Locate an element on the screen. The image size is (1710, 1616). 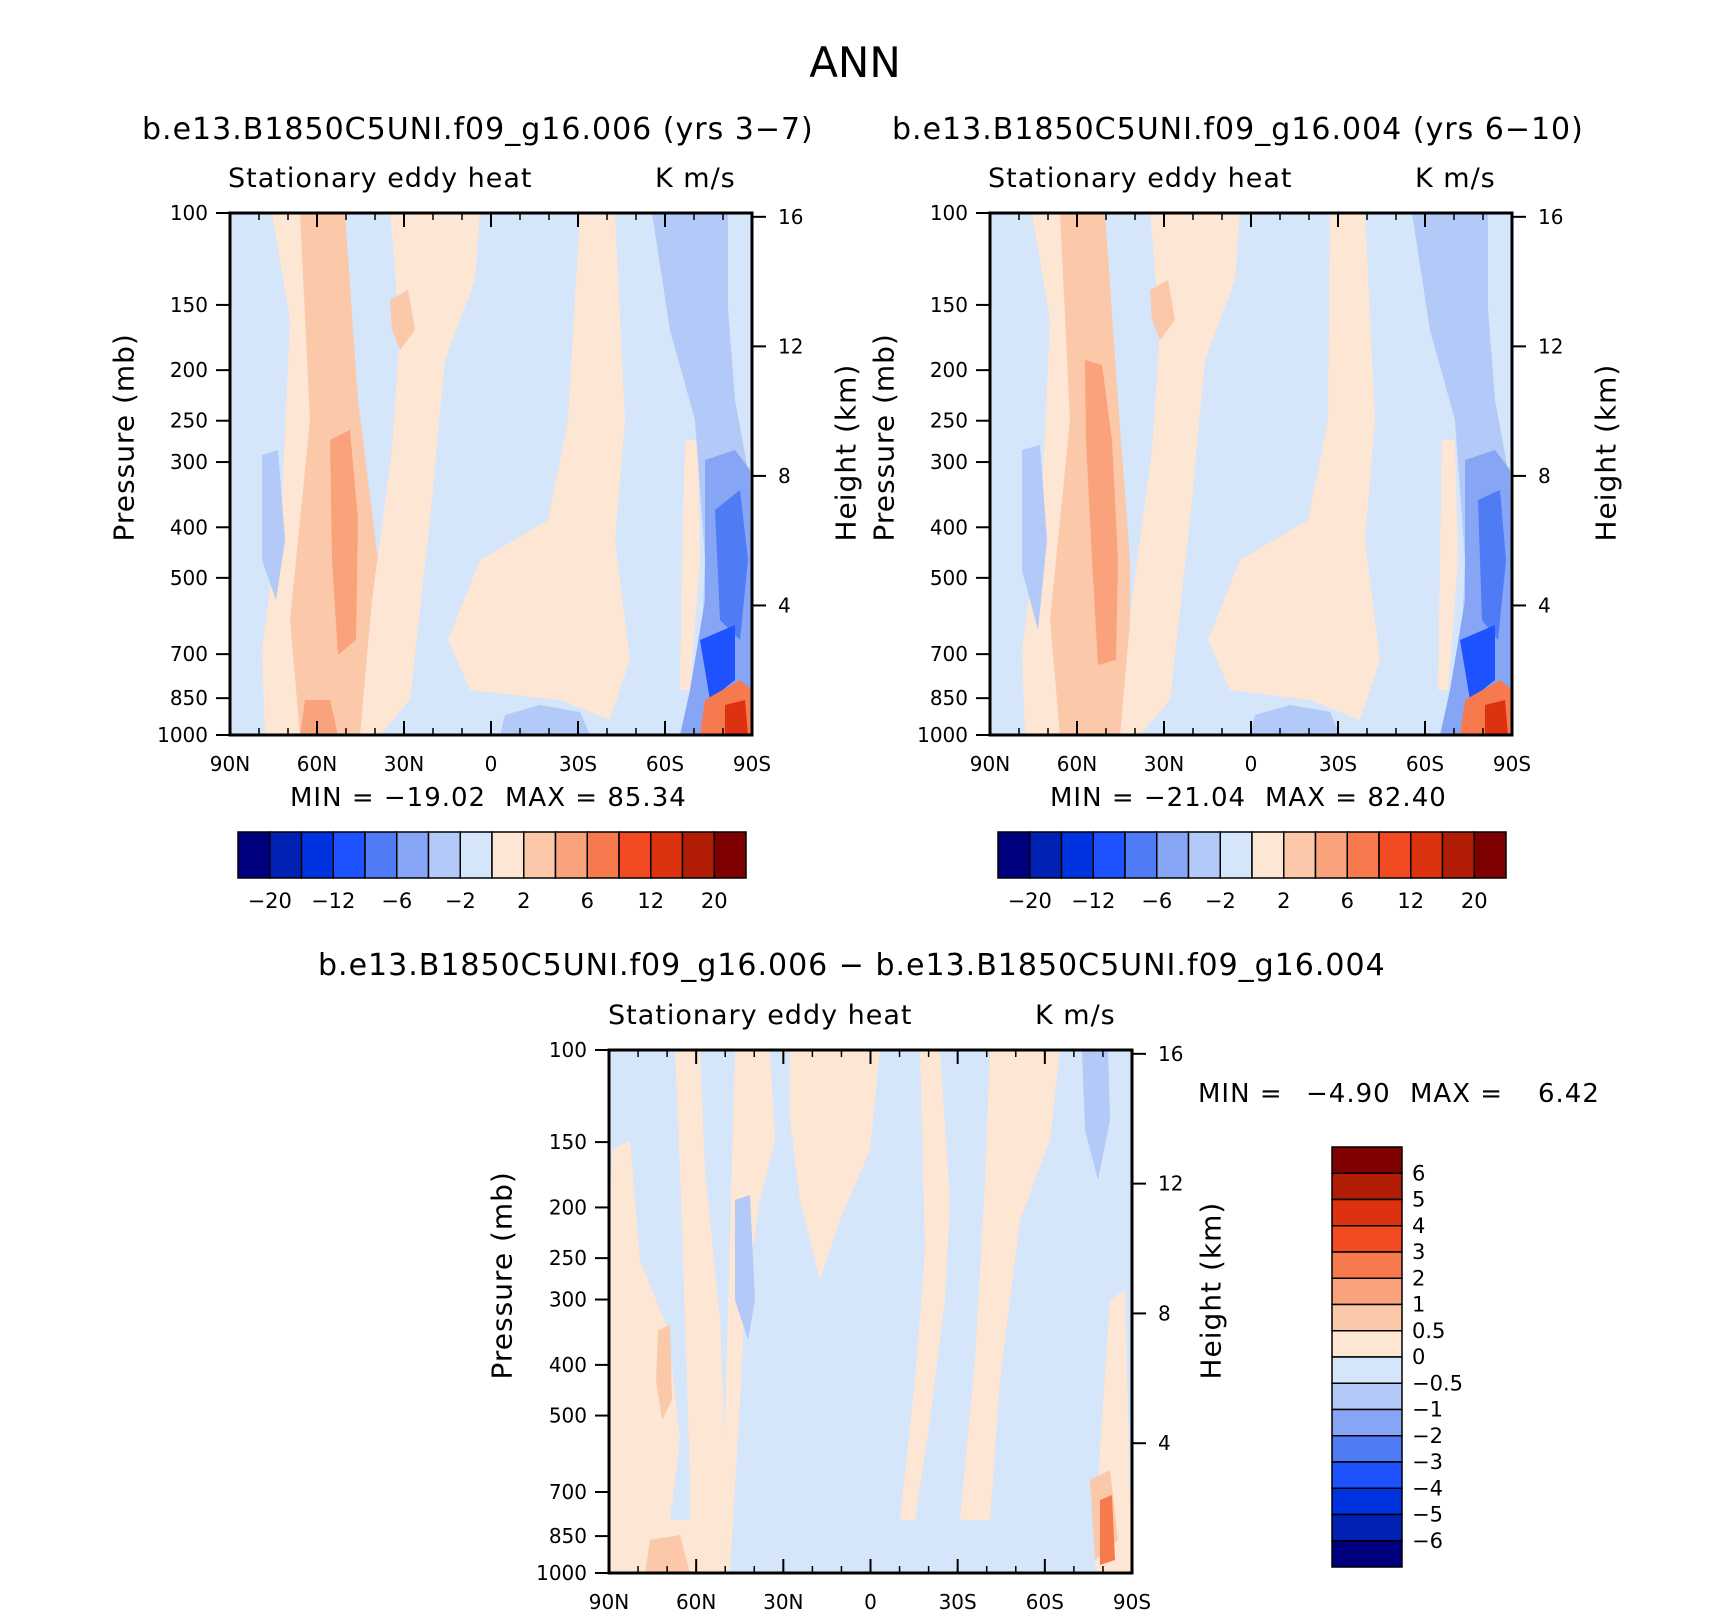
x-tick-label-left: 60S is located at coordinates (665, 764).